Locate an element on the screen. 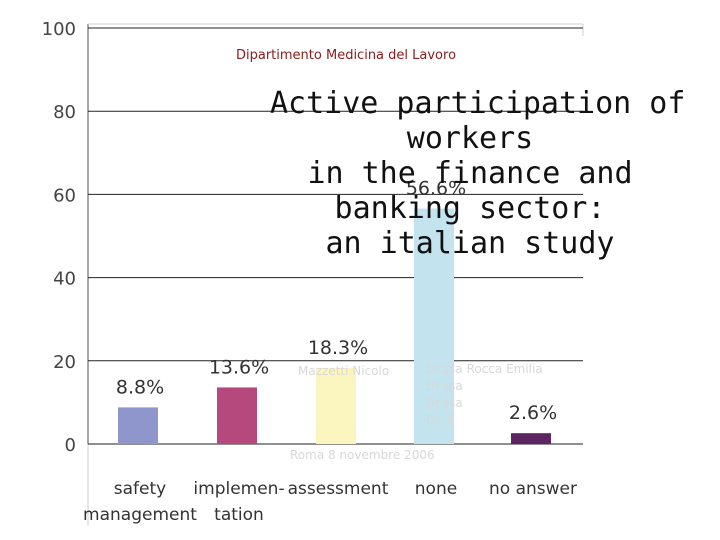  title-line: in the finance and is located at coordinates (470, 173).